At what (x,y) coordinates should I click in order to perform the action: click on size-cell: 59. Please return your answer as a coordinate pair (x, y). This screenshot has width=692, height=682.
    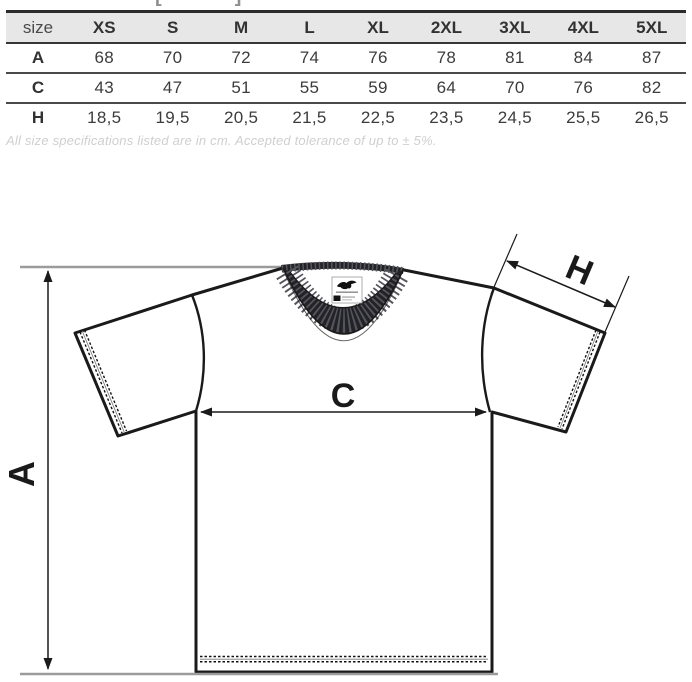
    Looking at the image, I should click on (378, 87).